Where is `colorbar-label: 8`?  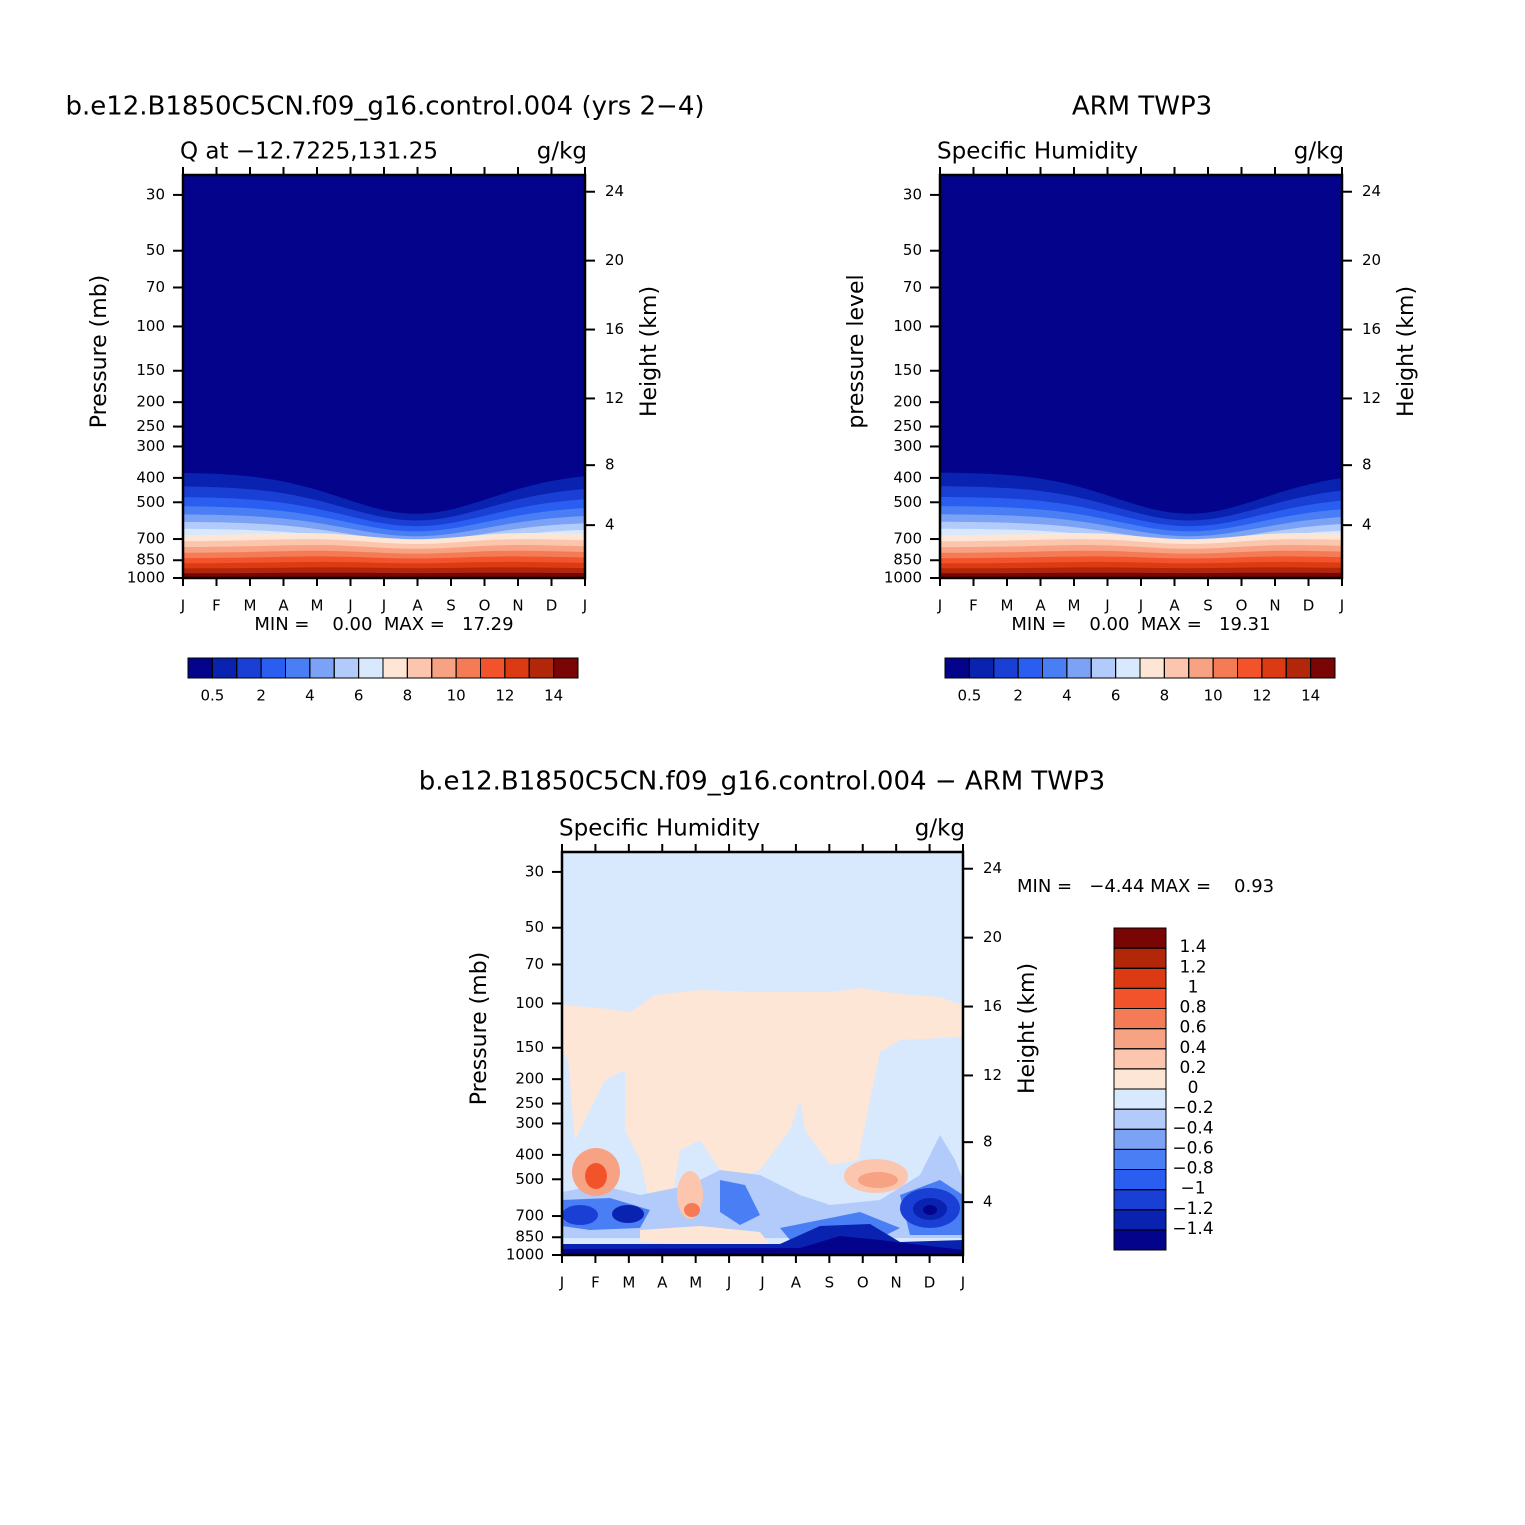
colorbar-label: 8 is located at coordinates (1165, 696).